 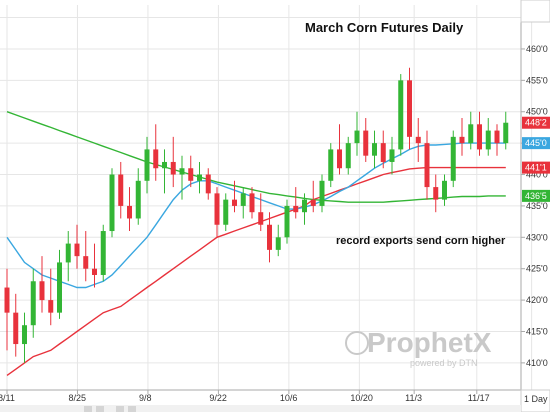 What do you see at coordinates (444, 363) in the screenshot?
I see `watermark-sub: powered by DTN` at bounding box center [444, 363].